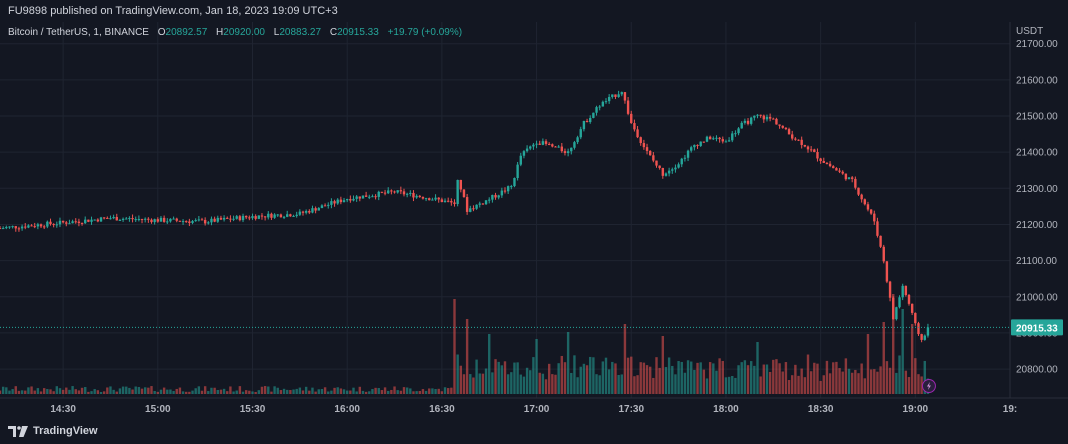  What do you see at coordinates (1037, 328) in the screenshot?
I see `last-price-label: 20915.33` at bounding box center [1037, 328].